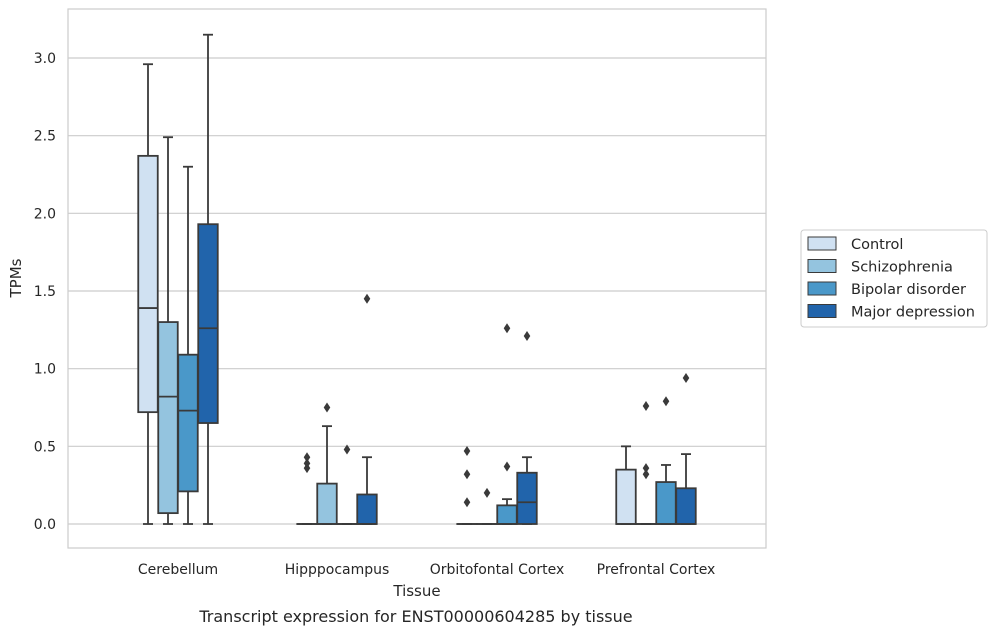  I want to click on legend-entry-label: Control, so click(877, 245).